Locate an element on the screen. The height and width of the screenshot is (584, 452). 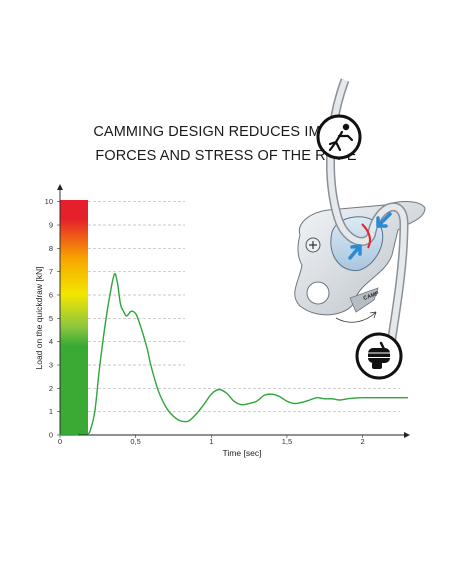
rope-strand-upper-core is located at coordinates (351, 161).